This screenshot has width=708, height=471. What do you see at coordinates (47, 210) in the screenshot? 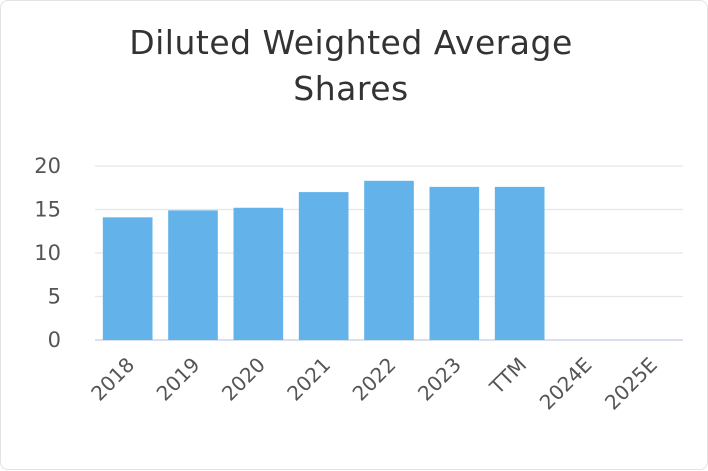
I see `y-tick-label: 15` at bounding box center [47, 210].